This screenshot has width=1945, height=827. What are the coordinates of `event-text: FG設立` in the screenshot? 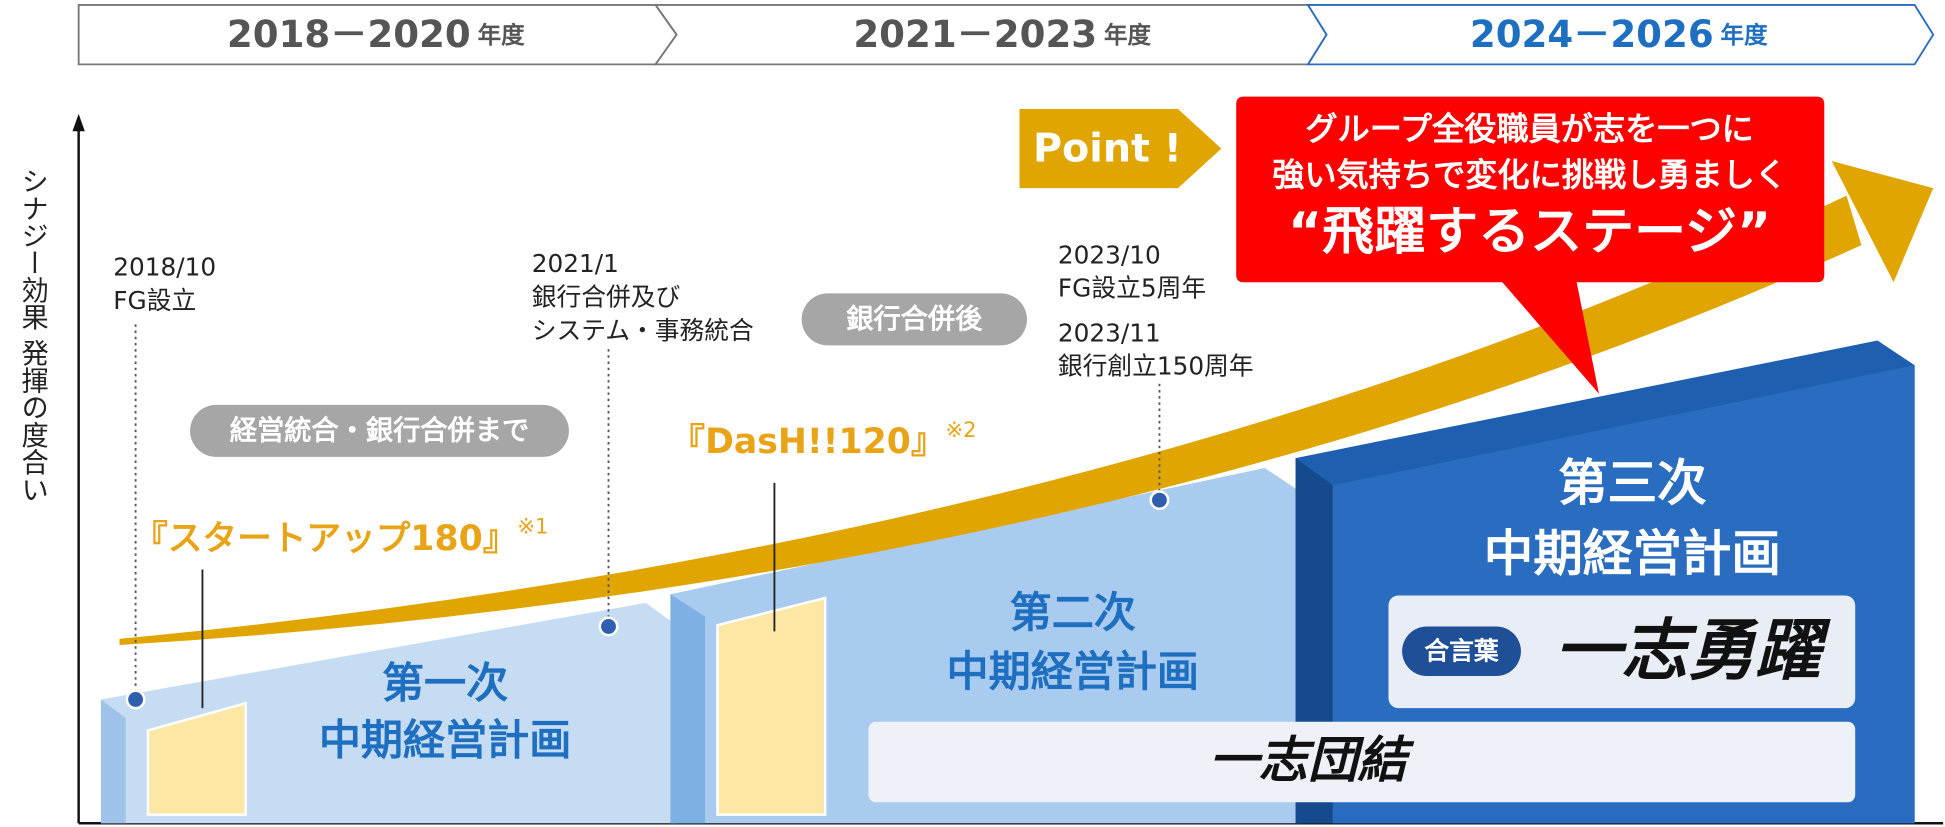 It's located at (154, 300).